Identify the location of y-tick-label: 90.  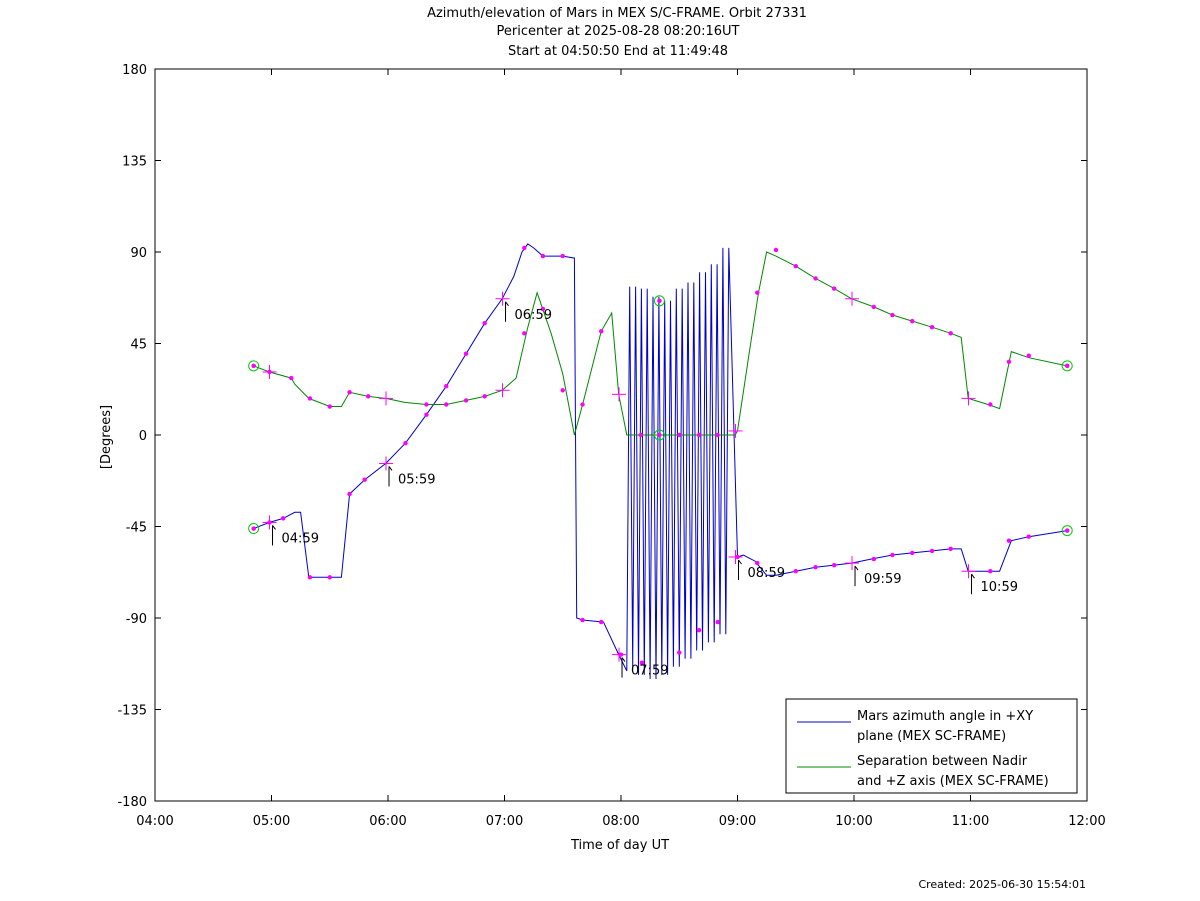
(138, 253).